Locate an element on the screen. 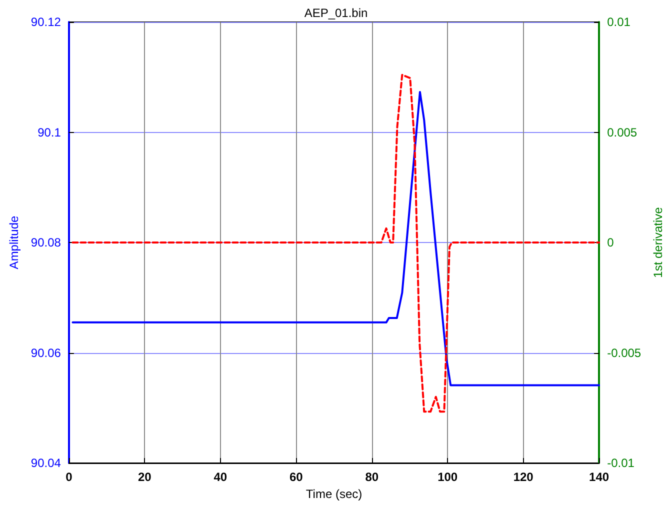 Image resolution: width=672 pixels, height=506 pixels. x-tick-label: 120 is located at coordinates (523, 477).